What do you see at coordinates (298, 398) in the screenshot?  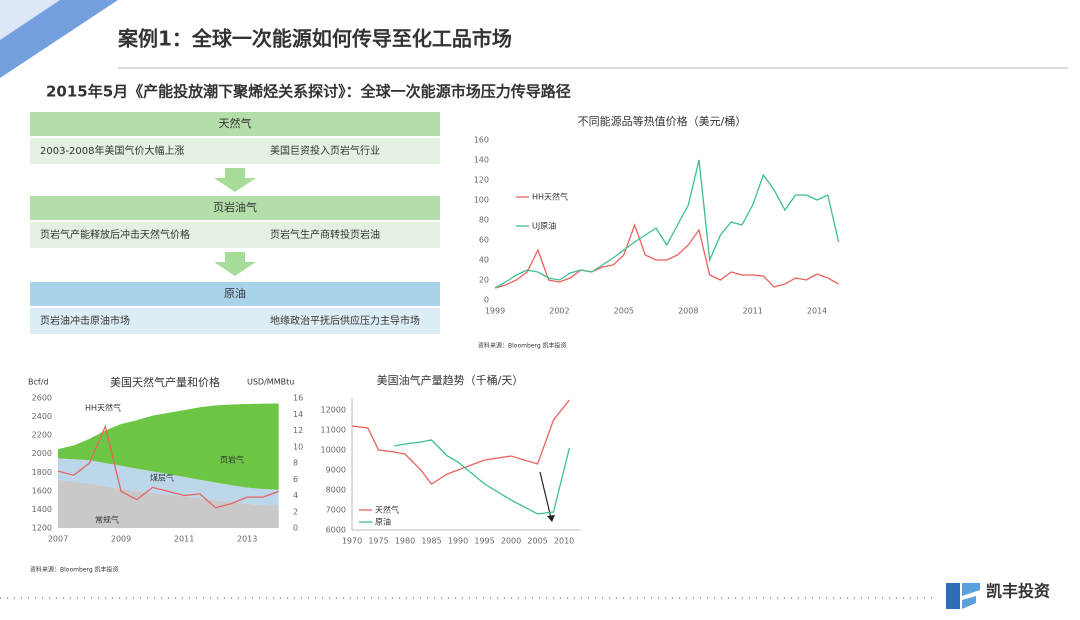 I see `y2-tick-label: 16` at bounding box center [298, 398].